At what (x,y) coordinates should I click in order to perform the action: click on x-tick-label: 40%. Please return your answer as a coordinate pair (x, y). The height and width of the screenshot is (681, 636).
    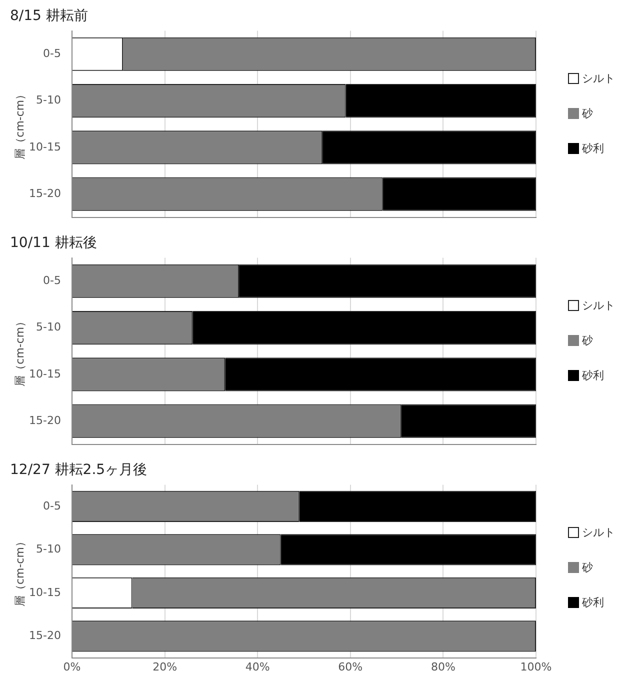
    Looking at the image, I should click on (257, 667).